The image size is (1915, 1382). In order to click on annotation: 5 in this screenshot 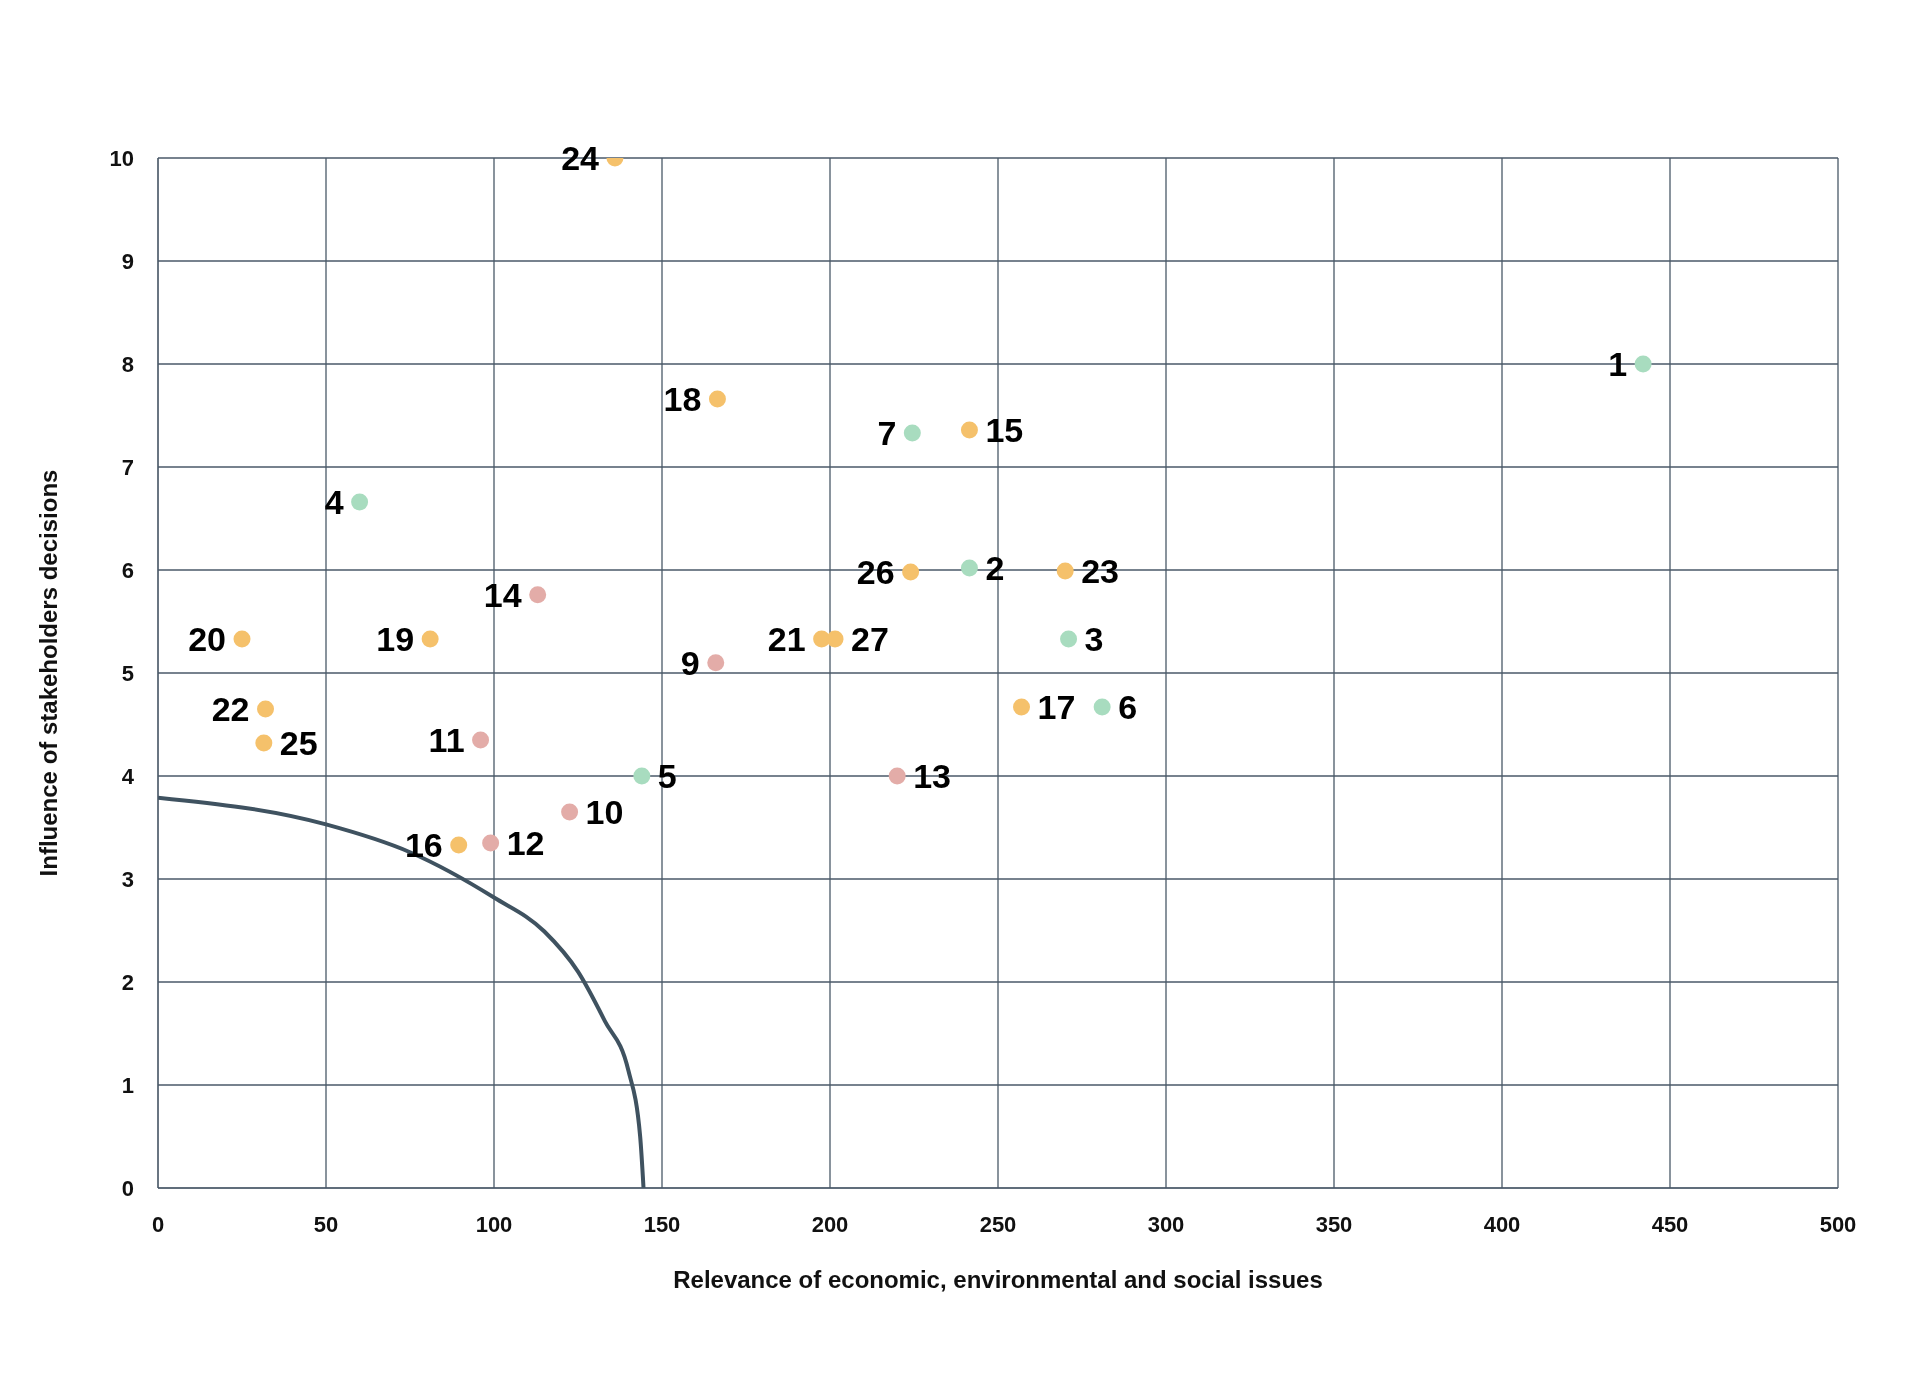, I will do `click(667, 776)`.